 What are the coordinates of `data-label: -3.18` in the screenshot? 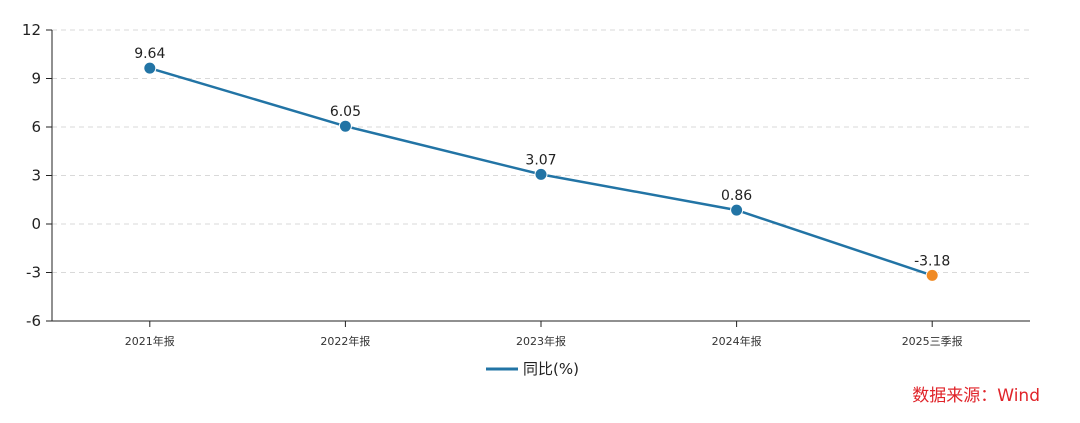 It's located at (932, 261).